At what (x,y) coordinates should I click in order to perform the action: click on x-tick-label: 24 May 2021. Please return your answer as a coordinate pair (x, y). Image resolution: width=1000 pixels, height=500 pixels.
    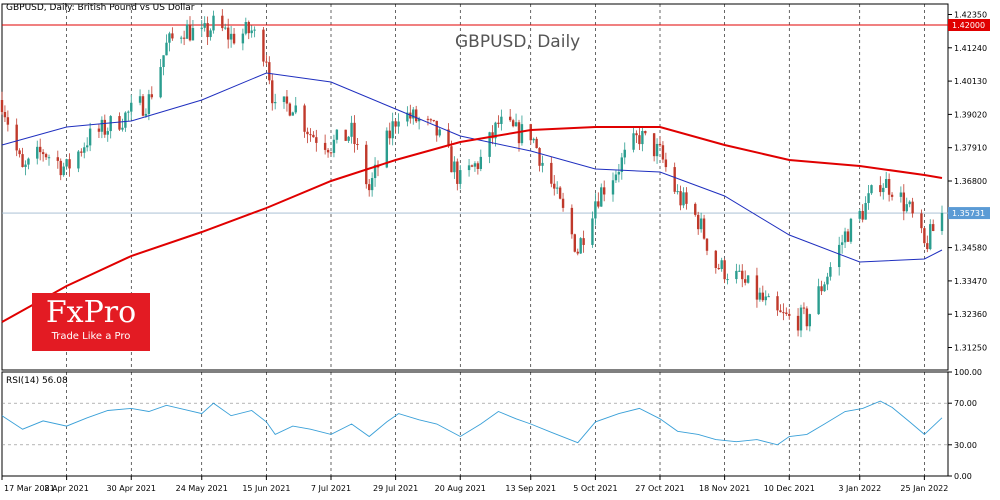
    Looking at the image, I should click on (202, 488).